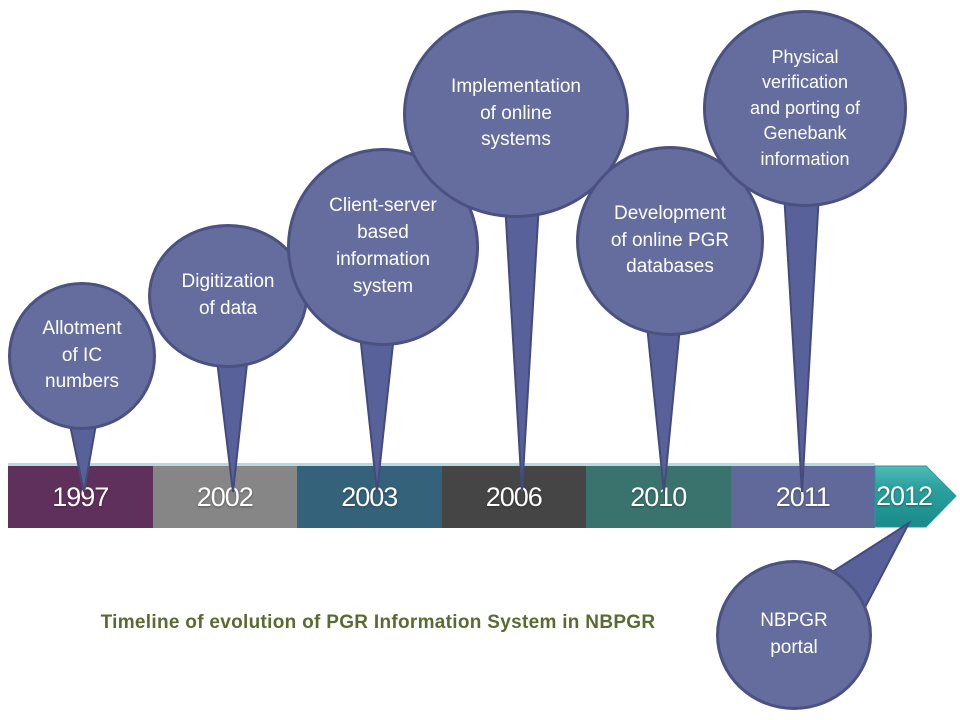 The width and height of the screenshot is (960, 720). I want to click on callout-label: Digitization of data, so click(228, 295).